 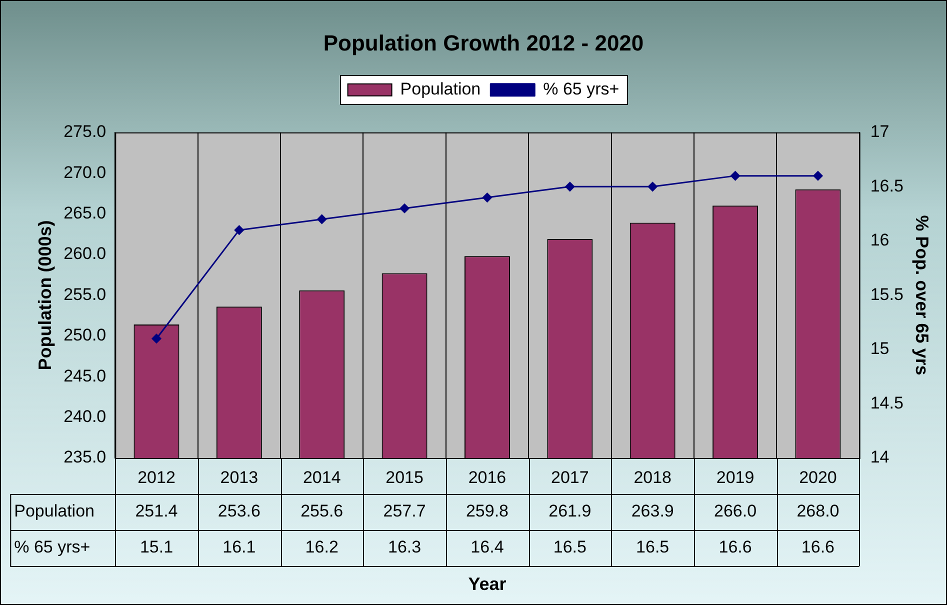 I want to click on data-label: 15.1, so click(x=157, y=547).